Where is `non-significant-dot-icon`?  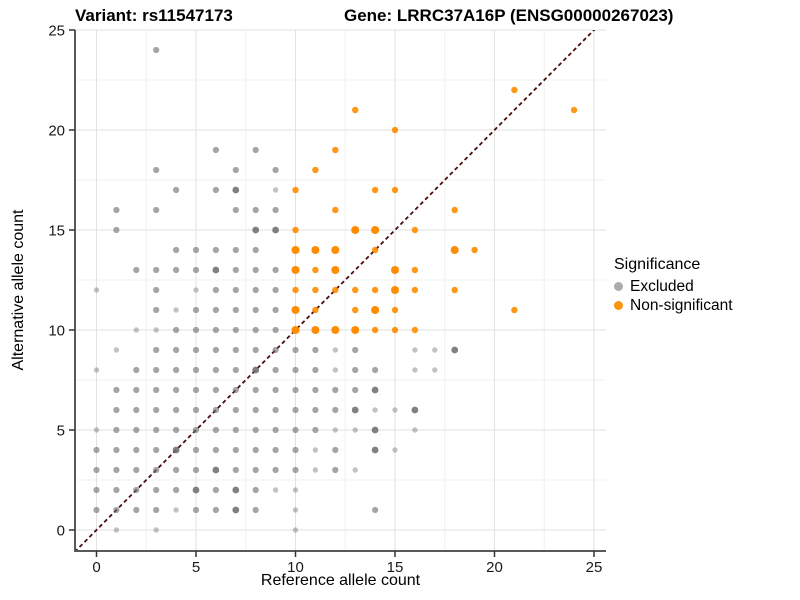 non-significant-dot-icon is located at coordinates (618, 305).